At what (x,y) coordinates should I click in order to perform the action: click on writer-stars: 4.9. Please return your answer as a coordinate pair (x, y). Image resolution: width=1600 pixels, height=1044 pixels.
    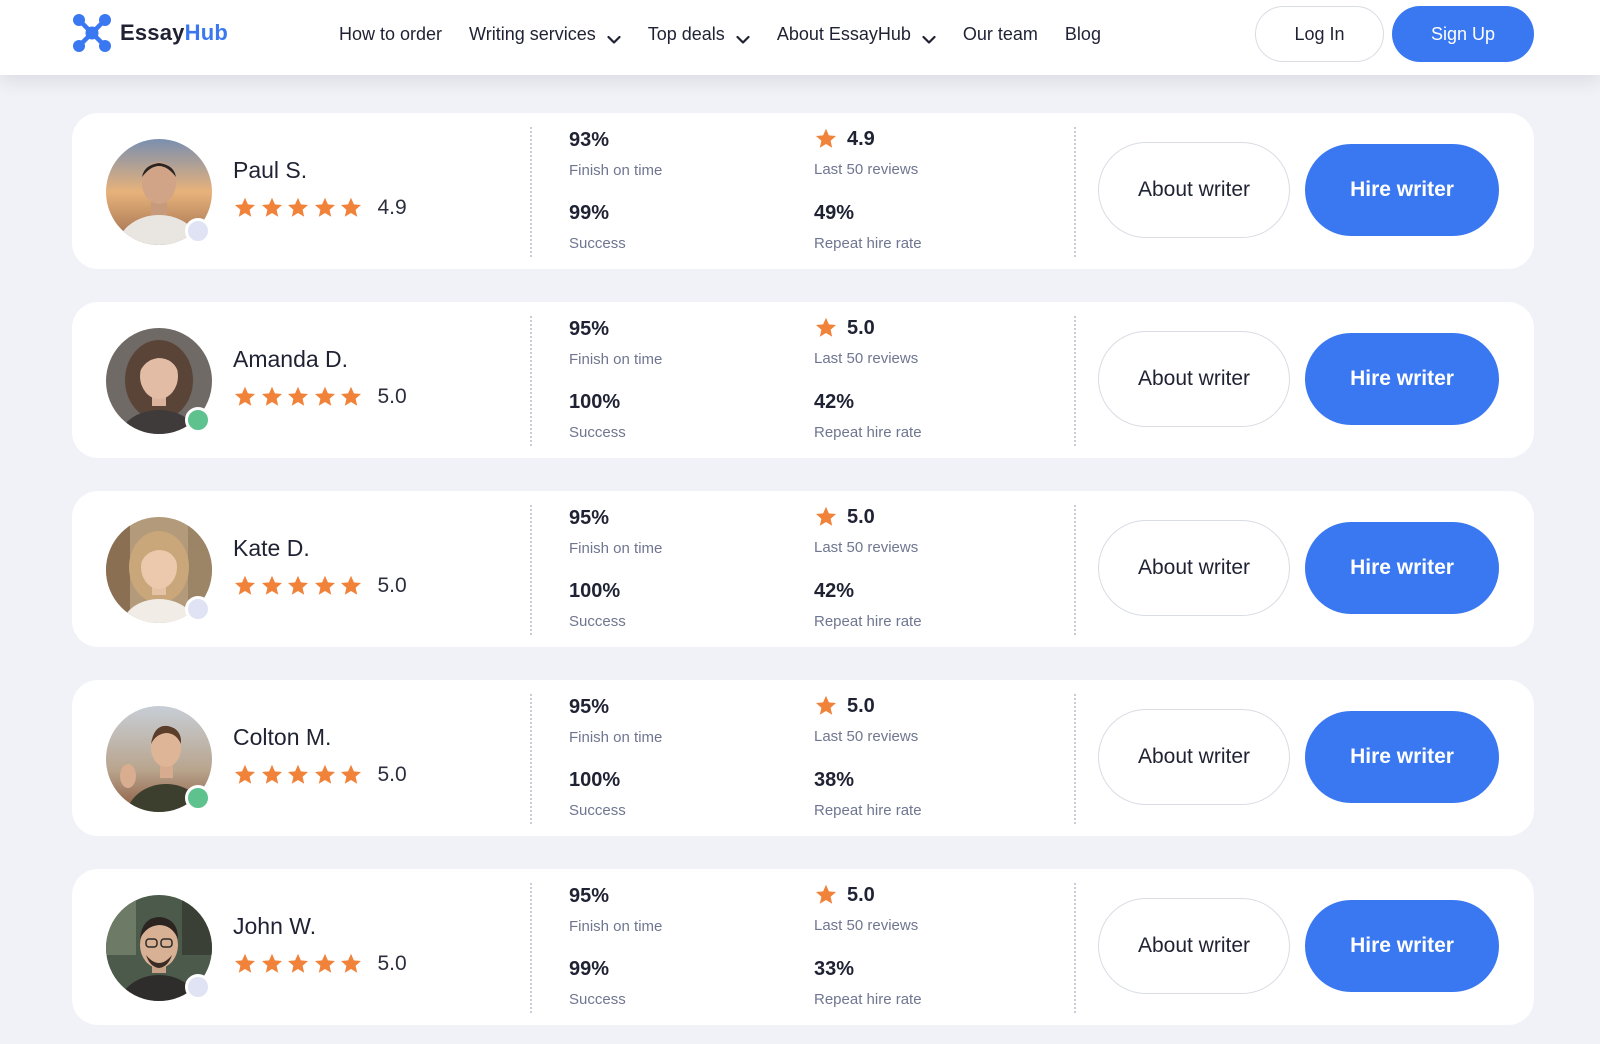
    Looking at the image, I should click on (320, 208).